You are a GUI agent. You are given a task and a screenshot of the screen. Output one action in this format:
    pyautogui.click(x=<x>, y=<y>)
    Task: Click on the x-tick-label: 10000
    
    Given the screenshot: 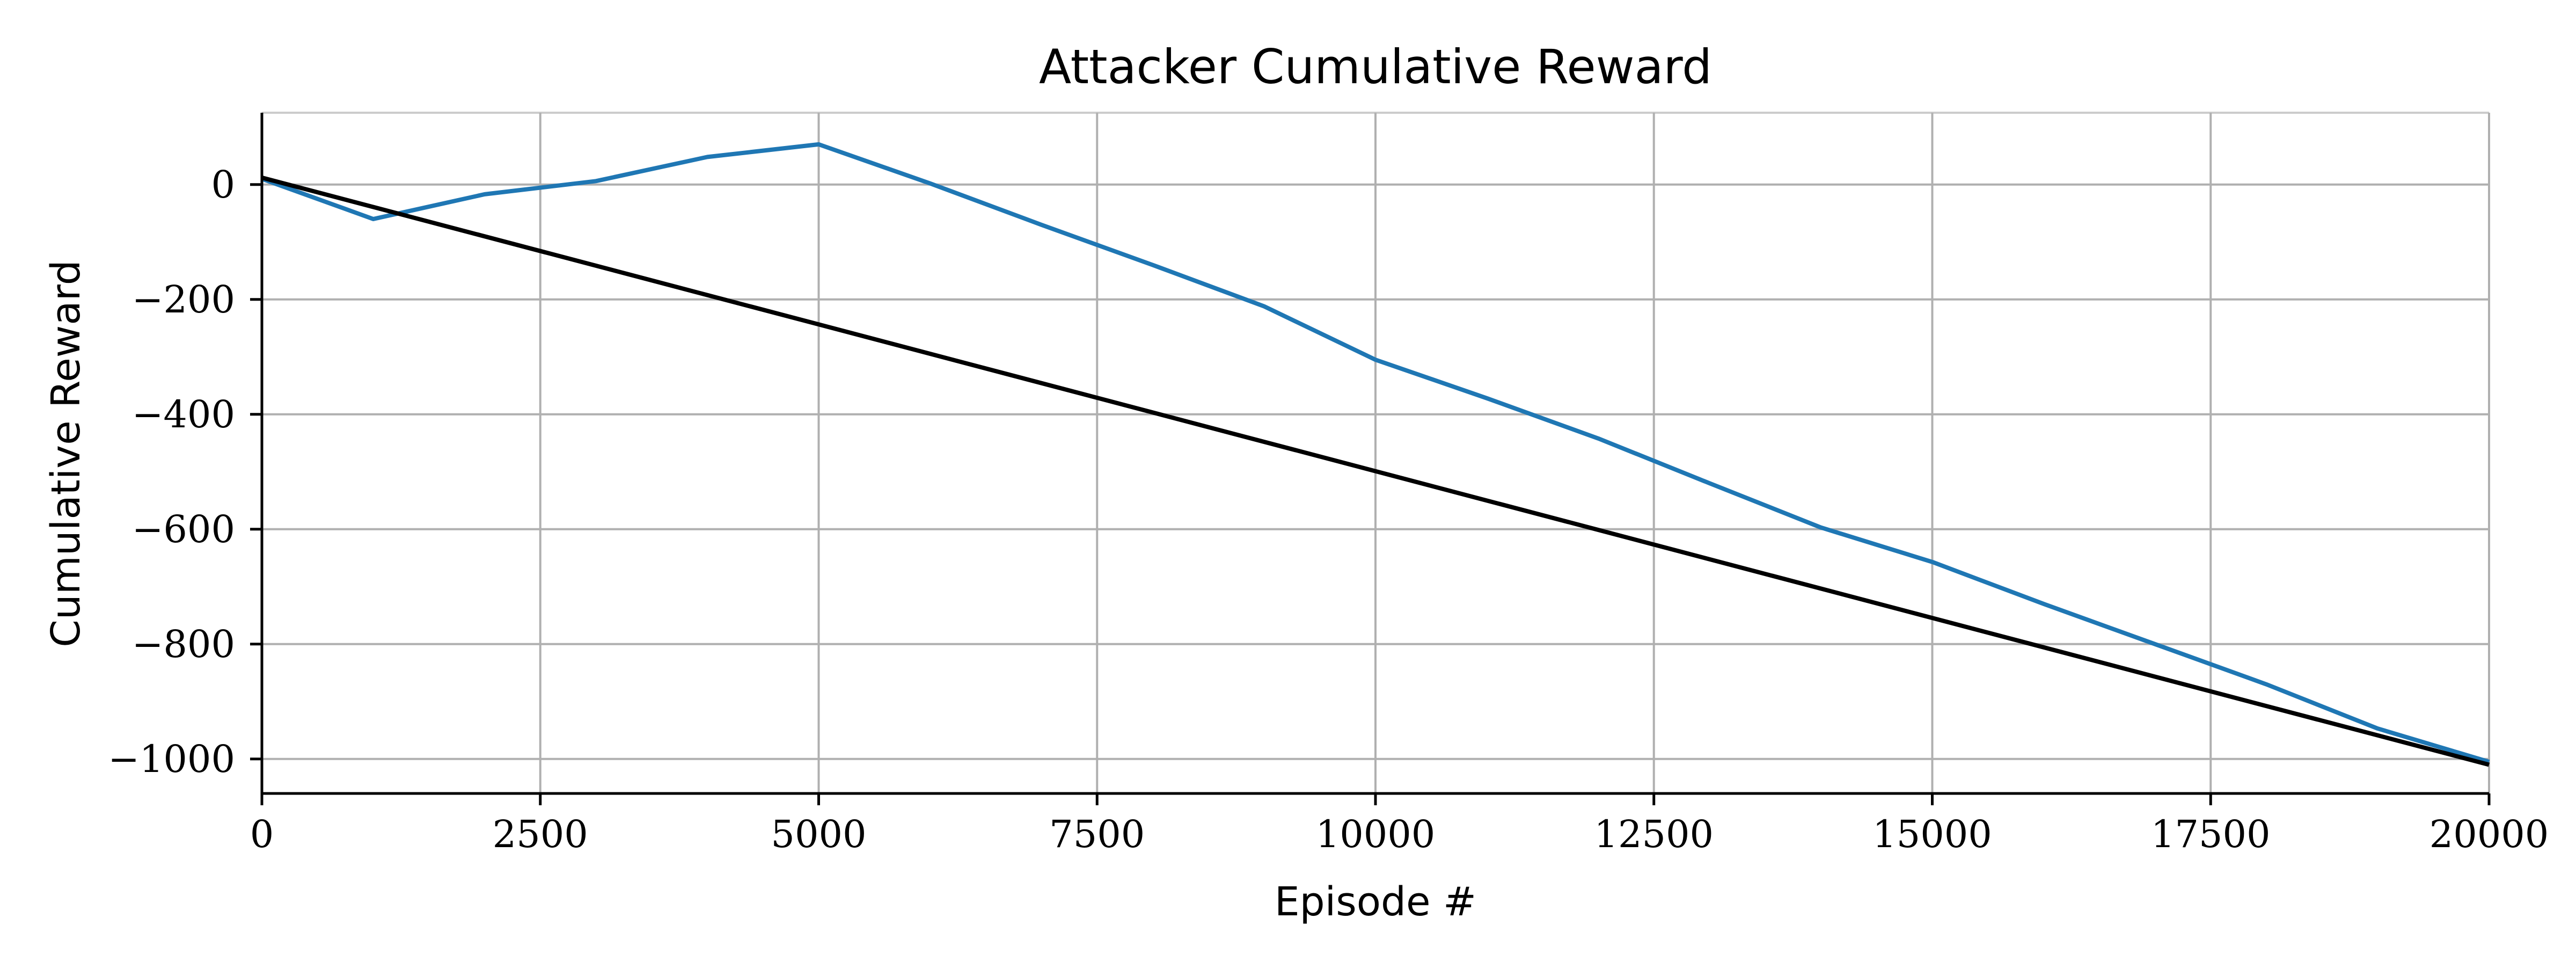 What is the action you would take?
    pyautogui.click(x=1376, y=834)
    